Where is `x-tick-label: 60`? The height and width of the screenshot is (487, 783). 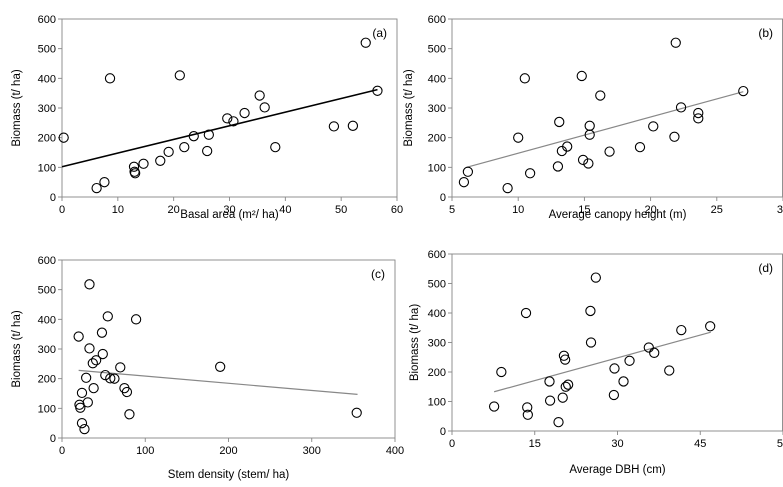 x-tick-label: 60 is located at coordinates (397, 210).